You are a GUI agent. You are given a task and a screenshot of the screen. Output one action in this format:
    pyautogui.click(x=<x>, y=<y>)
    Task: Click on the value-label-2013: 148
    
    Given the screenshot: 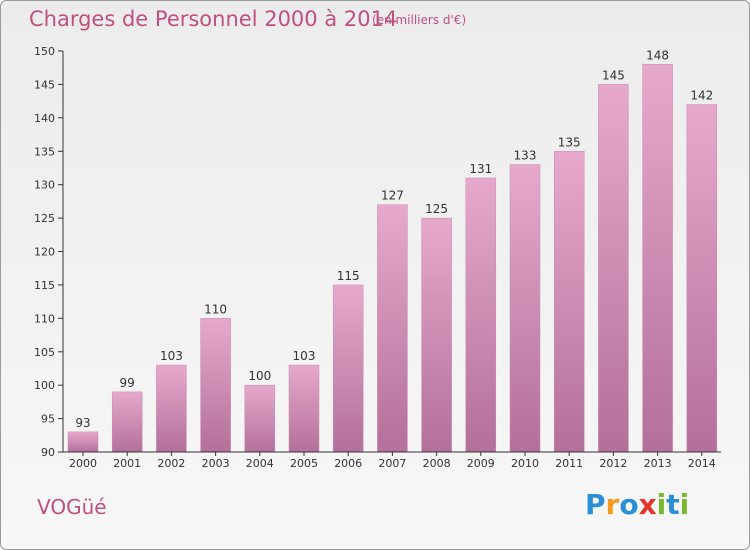 What is the action you would take?
    pyautogui.click(x=657, y=55)
    